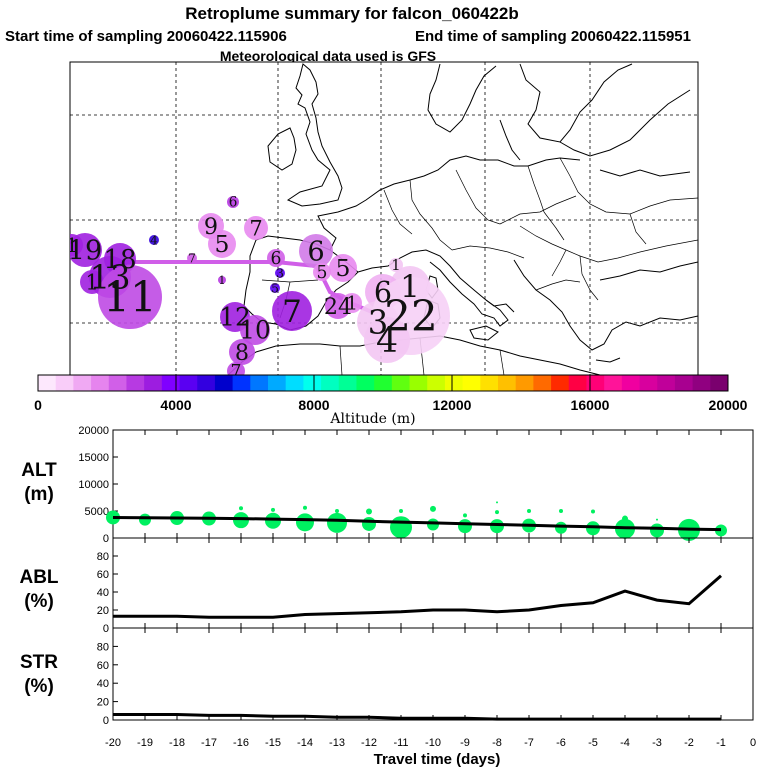  What do you see at coordinates (93, 458) in the screenshot?
I see `y-tick-label: 15000` at bounding box center [93, 458].